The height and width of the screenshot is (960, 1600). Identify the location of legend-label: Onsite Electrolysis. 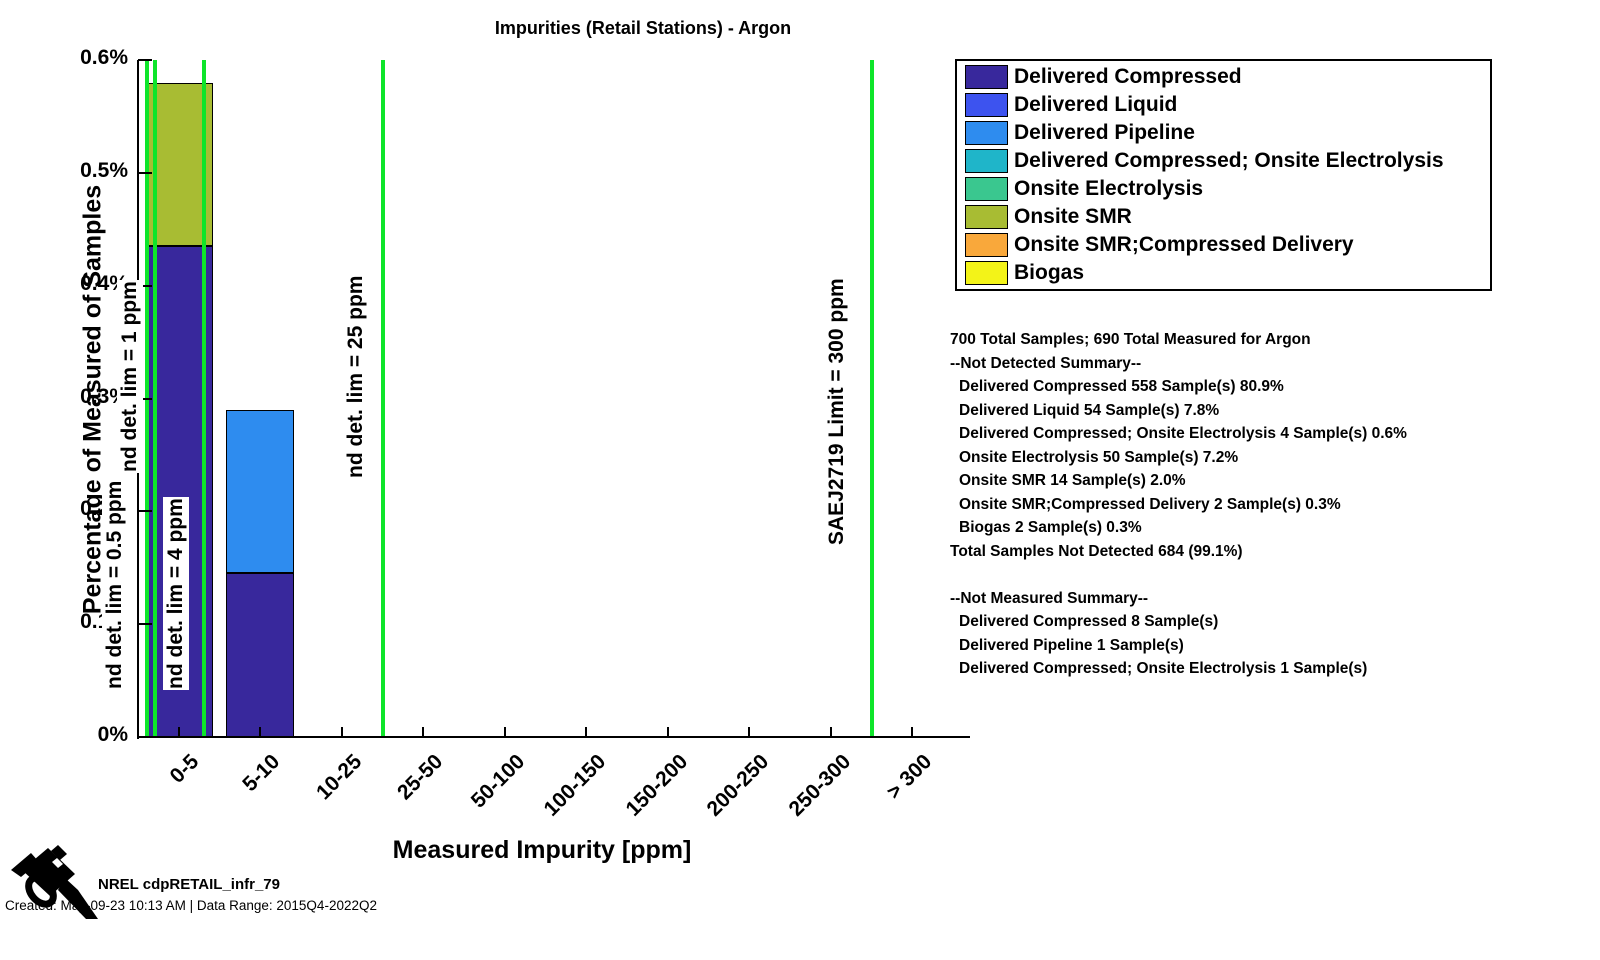
(1109, 188).